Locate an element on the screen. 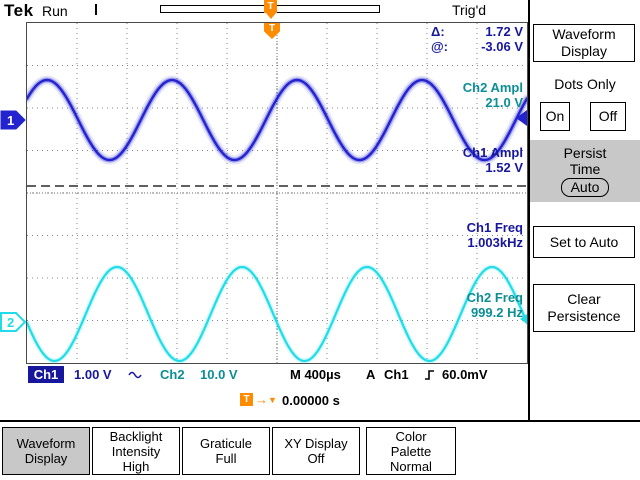 The width and height of the screenshot is (640, 480). measurement-value: 1.003kHz is located at coordinates (495, 242).